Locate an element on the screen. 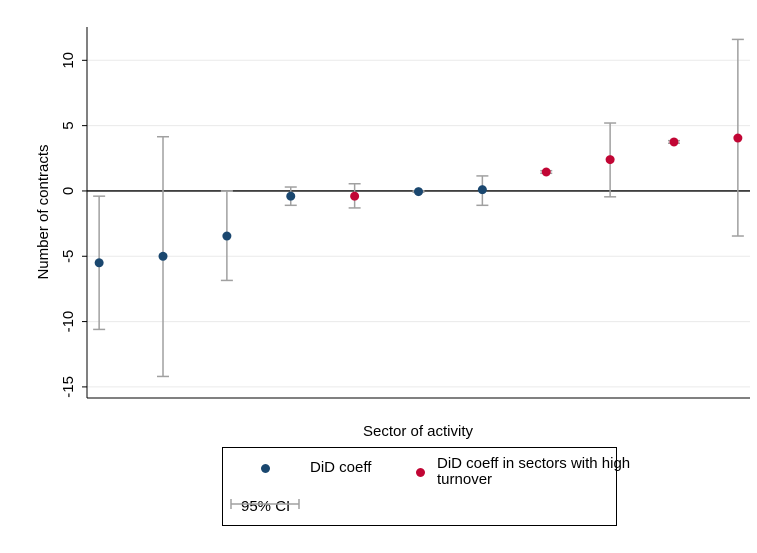 Image resolution: width=757 pixels, height=553 pixels. legend-item: DiD coeff in sectors with high turnover is located at coordinates (526, 472).